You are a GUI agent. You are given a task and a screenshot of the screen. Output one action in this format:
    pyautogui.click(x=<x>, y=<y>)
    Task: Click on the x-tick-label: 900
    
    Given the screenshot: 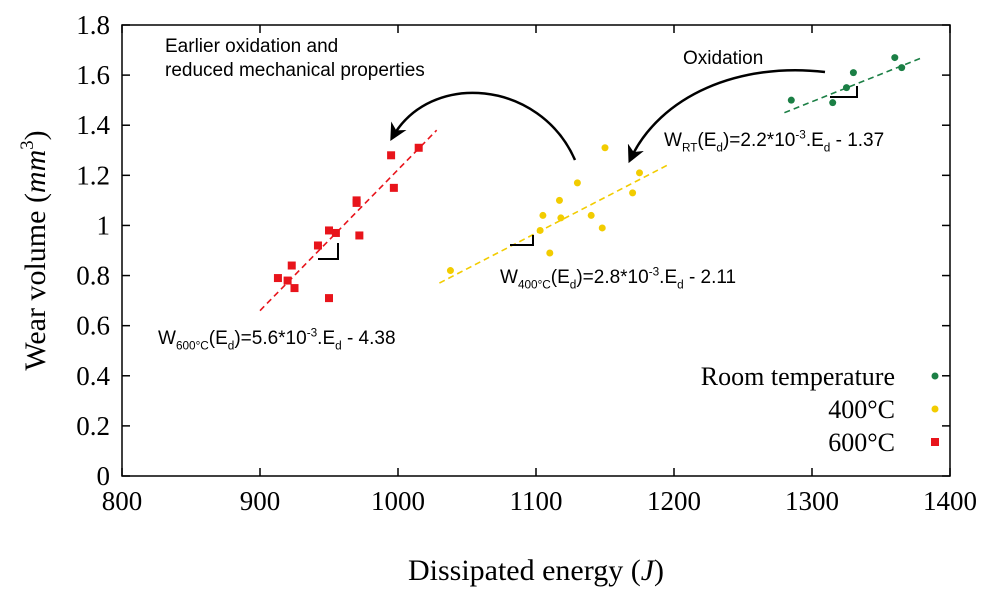 What is the action you would take?
    pyautogui.click(x=260, y=501)
    